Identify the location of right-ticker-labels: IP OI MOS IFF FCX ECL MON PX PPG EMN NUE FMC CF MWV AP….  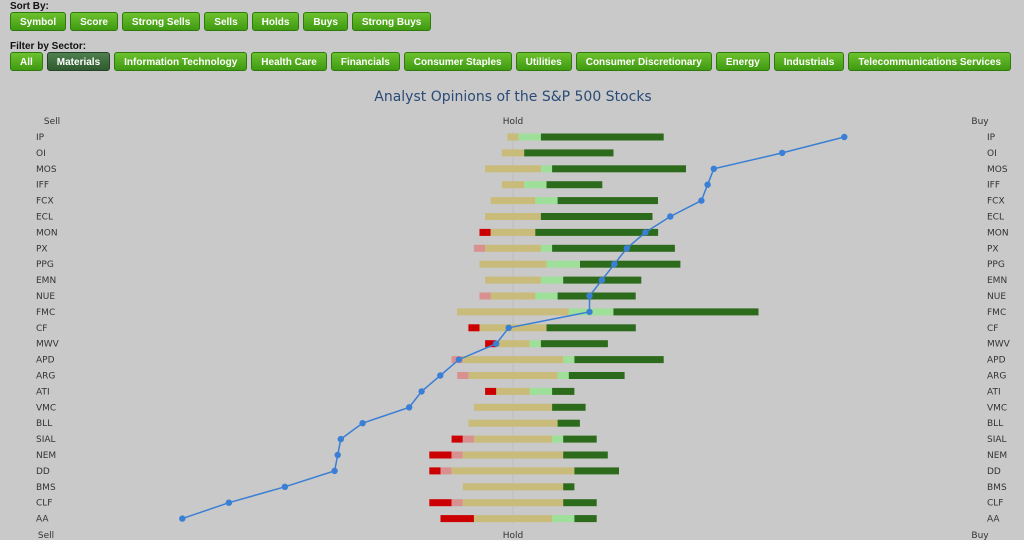
(999, 329).